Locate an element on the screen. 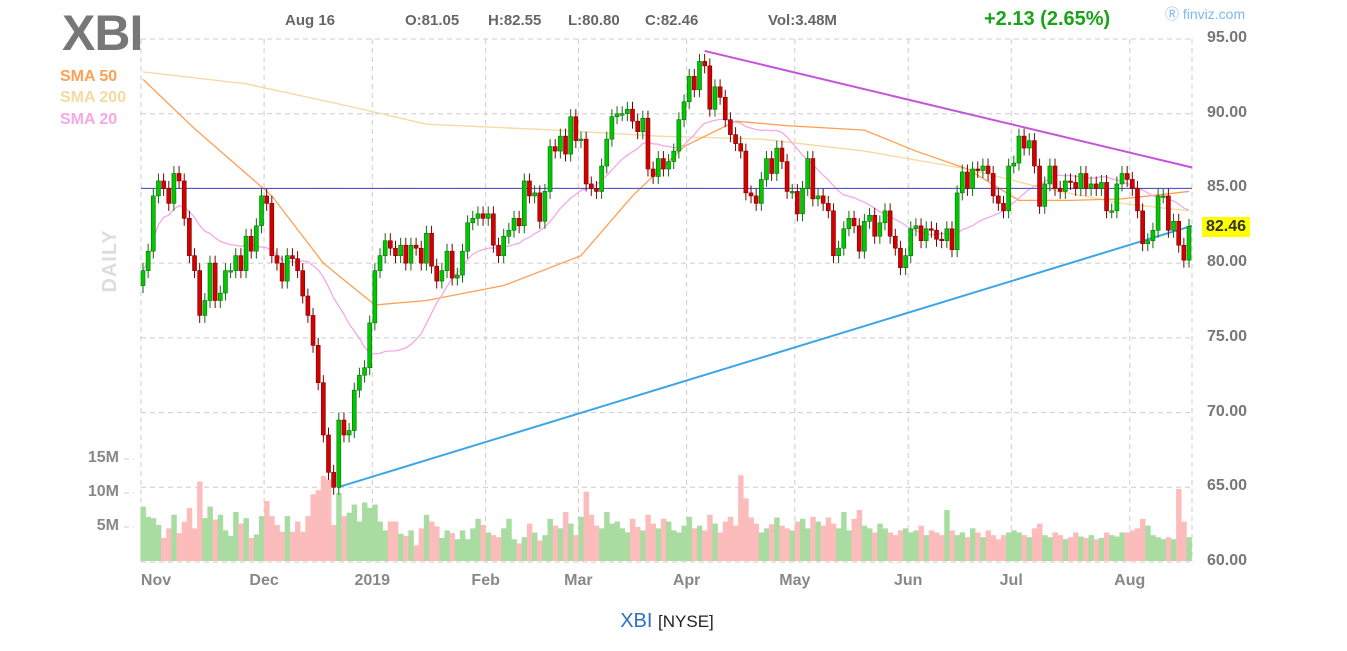 The height and width of the screenshot is (651, 1347). footer-symbol-link: XBI is located at coordinates (636, 621).